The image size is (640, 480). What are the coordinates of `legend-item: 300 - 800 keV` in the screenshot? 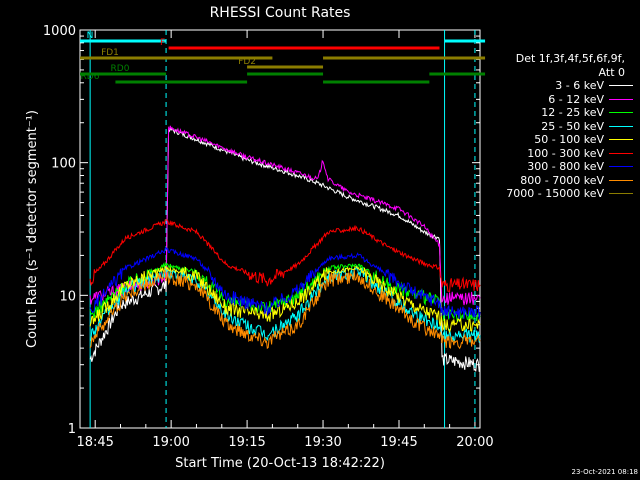 It's located at (558, 167).